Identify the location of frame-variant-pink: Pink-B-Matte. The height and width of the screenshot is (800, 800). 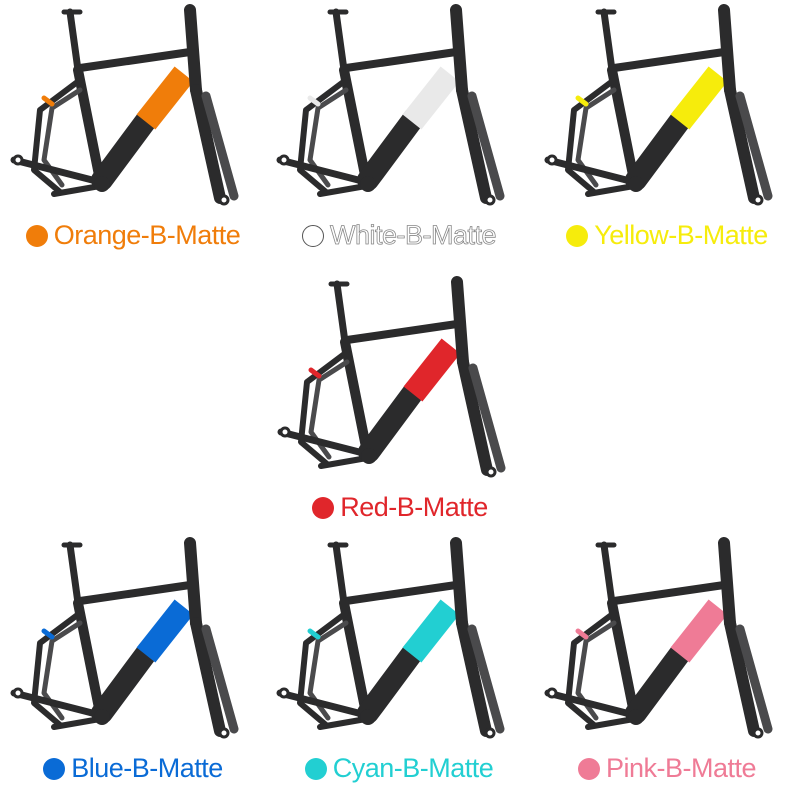
(667, 666).